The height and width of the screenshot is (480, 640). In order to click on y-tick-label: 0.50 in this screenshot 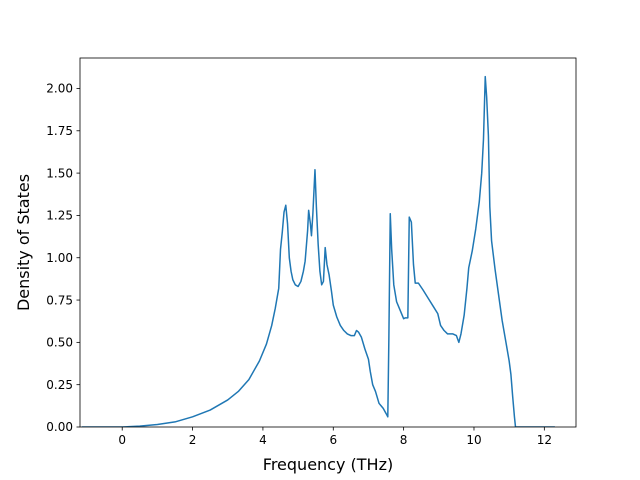, I will do `click(59, 343)`.